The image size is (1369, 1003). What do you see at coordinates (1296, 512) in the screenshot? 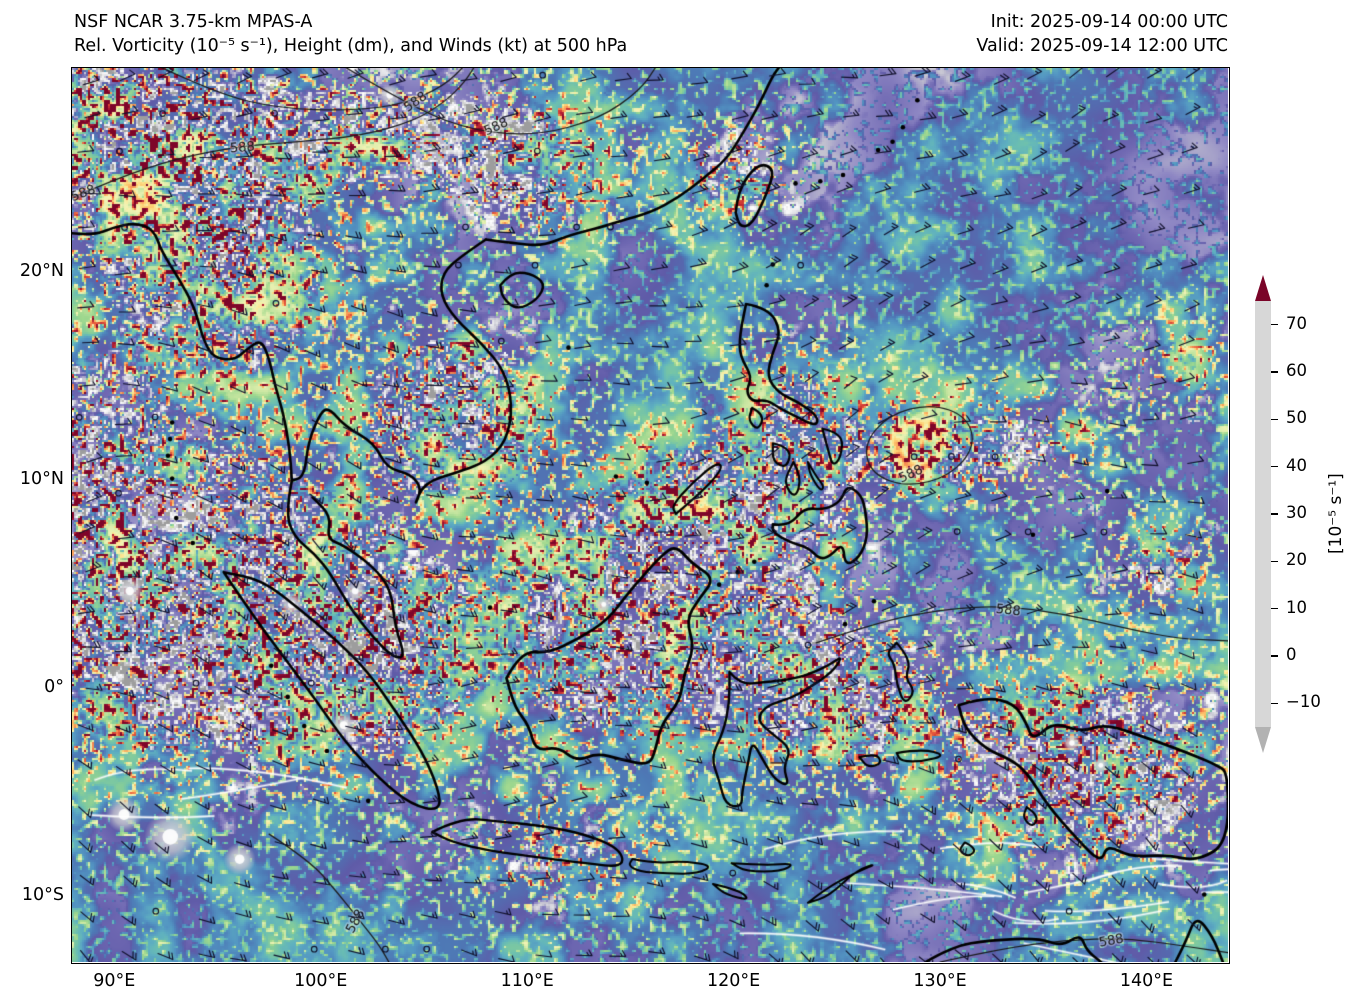
I see `colorbar-tick-label: 30` at bounding box center [1296, 512].